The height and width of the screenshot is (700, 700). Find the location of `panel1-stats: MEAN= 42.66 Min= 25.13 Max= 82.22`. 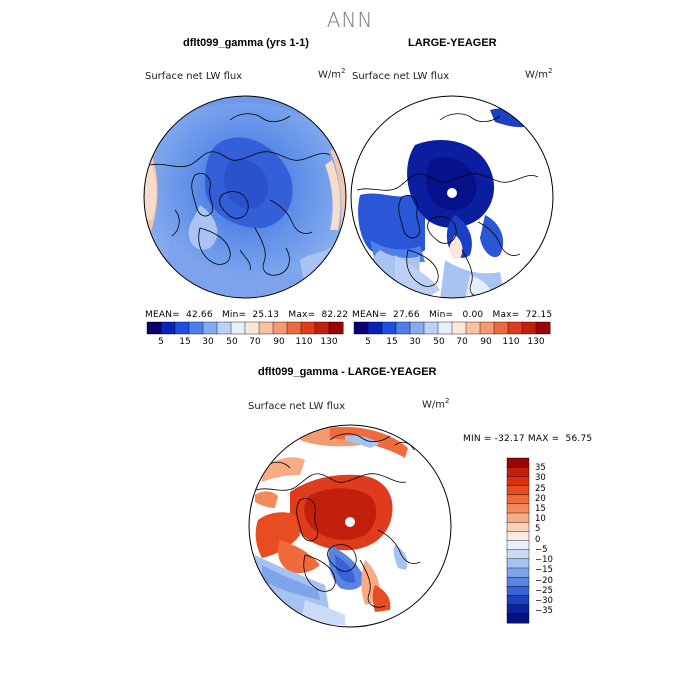

panel1-stats: MEAN= 42.66 Min= 25.13 Max= 82.22 is located at coordinates (247, 315).